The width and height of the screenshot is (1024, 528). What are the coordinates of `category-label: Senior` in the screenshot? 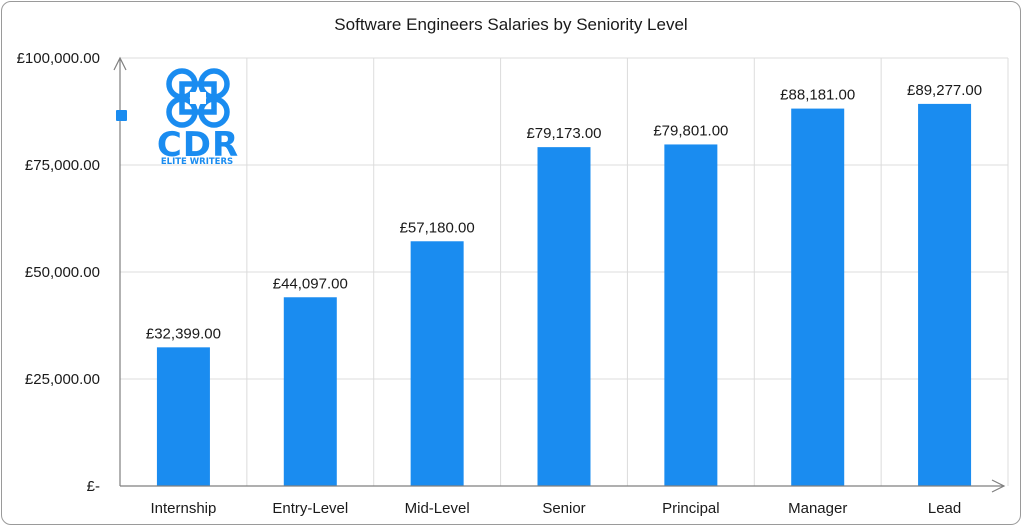 It's located at (563, 508).